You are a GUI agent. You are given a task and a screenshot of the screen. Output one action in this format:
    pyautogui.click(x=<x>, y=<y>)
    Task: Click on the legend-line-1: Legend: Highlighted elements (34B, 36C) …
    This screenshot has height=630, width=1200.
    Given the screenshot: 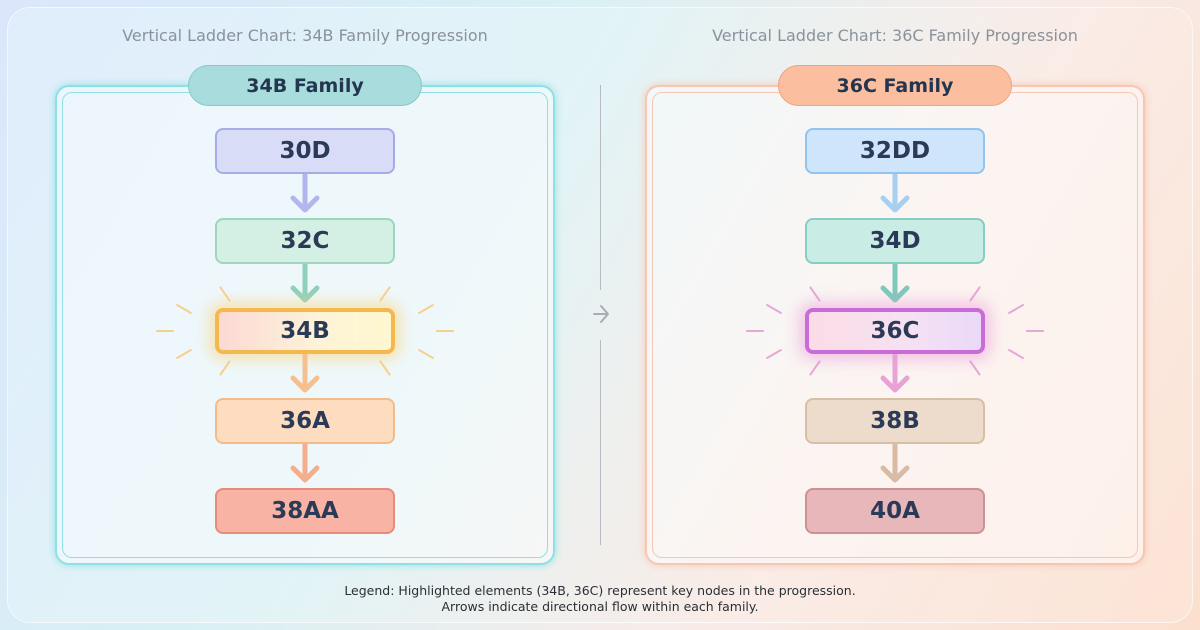 What is the action you would take?
    pyautogui.click(x=600, y=590)
    